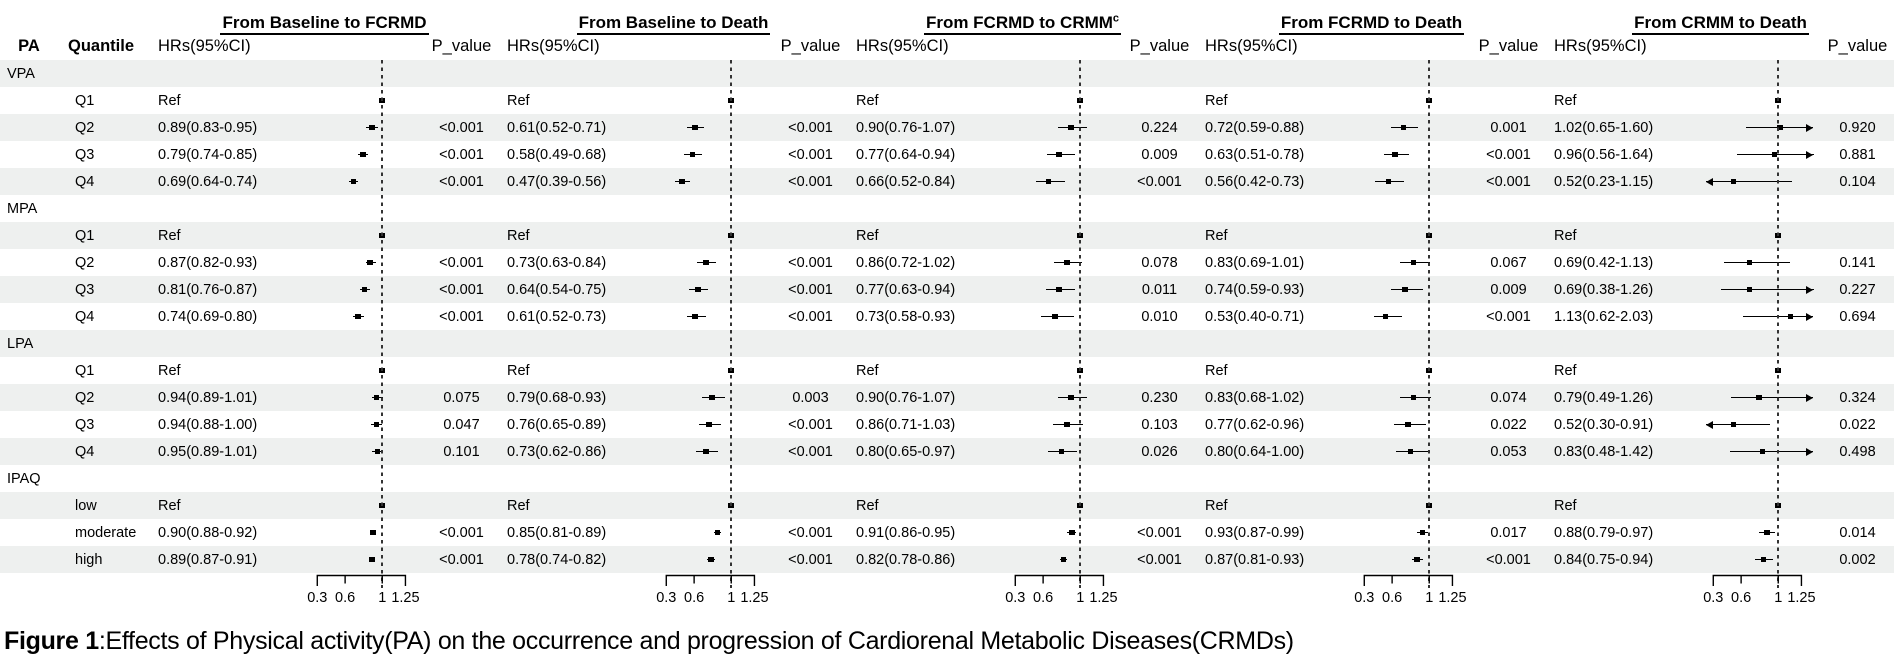  I want to click on quantile-label: high, so click(89, 559).